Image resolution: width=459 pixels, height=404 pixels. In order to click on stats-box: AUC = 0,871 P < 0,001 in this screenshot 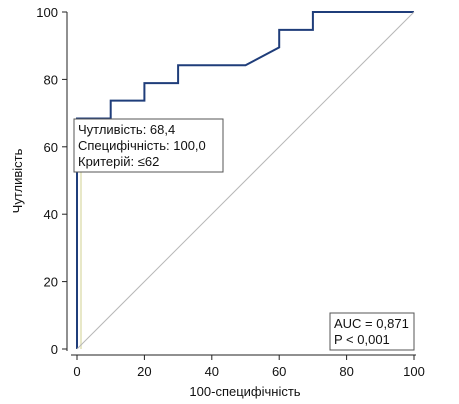, I will do `click(372, 331)`.